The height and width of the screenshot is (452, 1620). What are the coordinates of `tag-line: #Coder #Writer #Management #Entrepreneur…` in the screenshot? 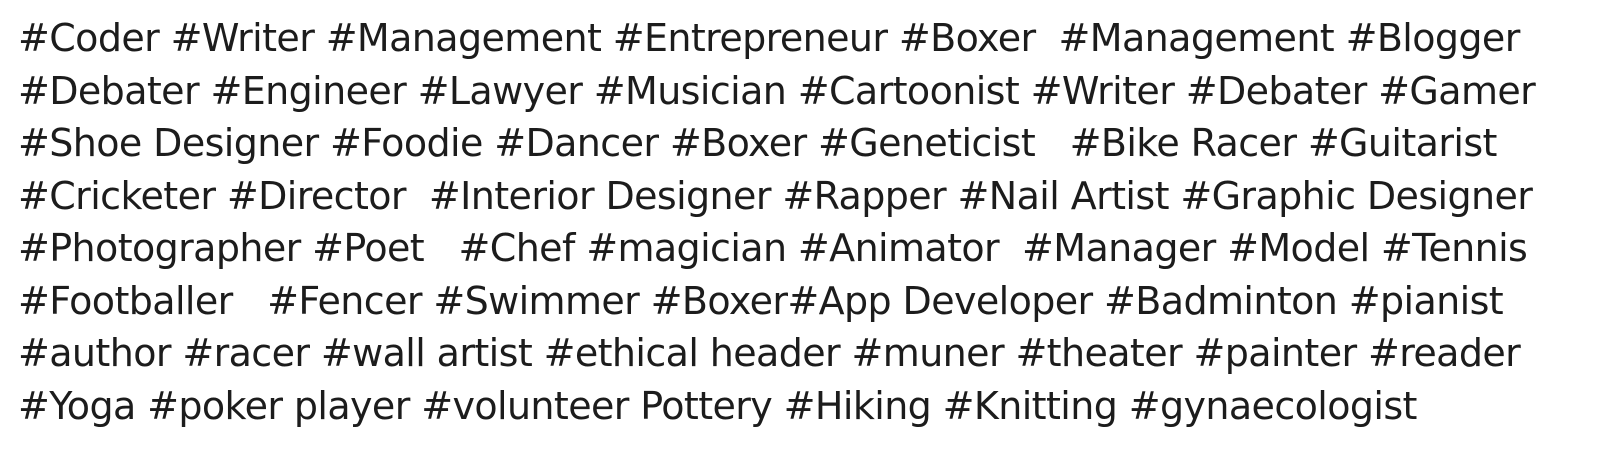 It's located at (769, 38).